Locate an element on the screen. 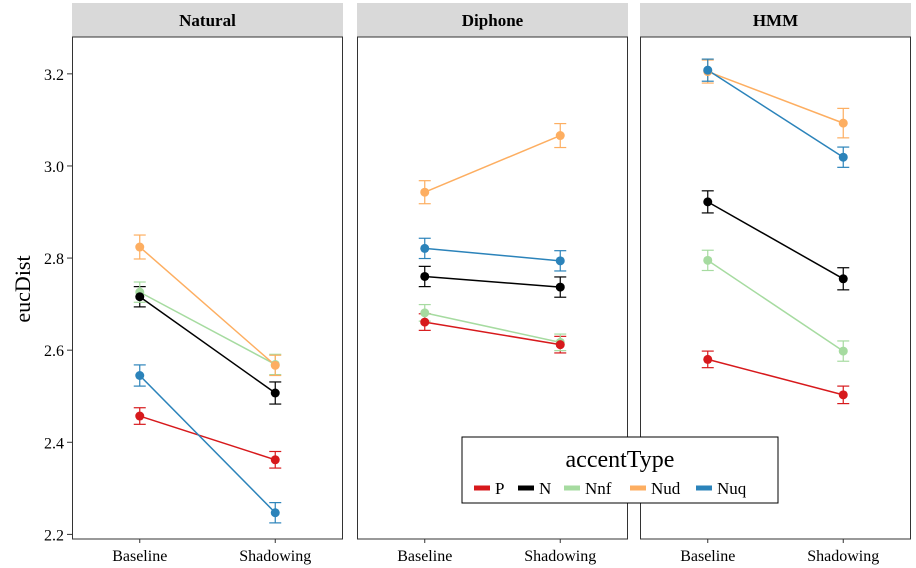 The width and height of the screenshot is (916, 568). legend: accentType P N Nnf Nud Nuq is located at coordinates (620, 470).